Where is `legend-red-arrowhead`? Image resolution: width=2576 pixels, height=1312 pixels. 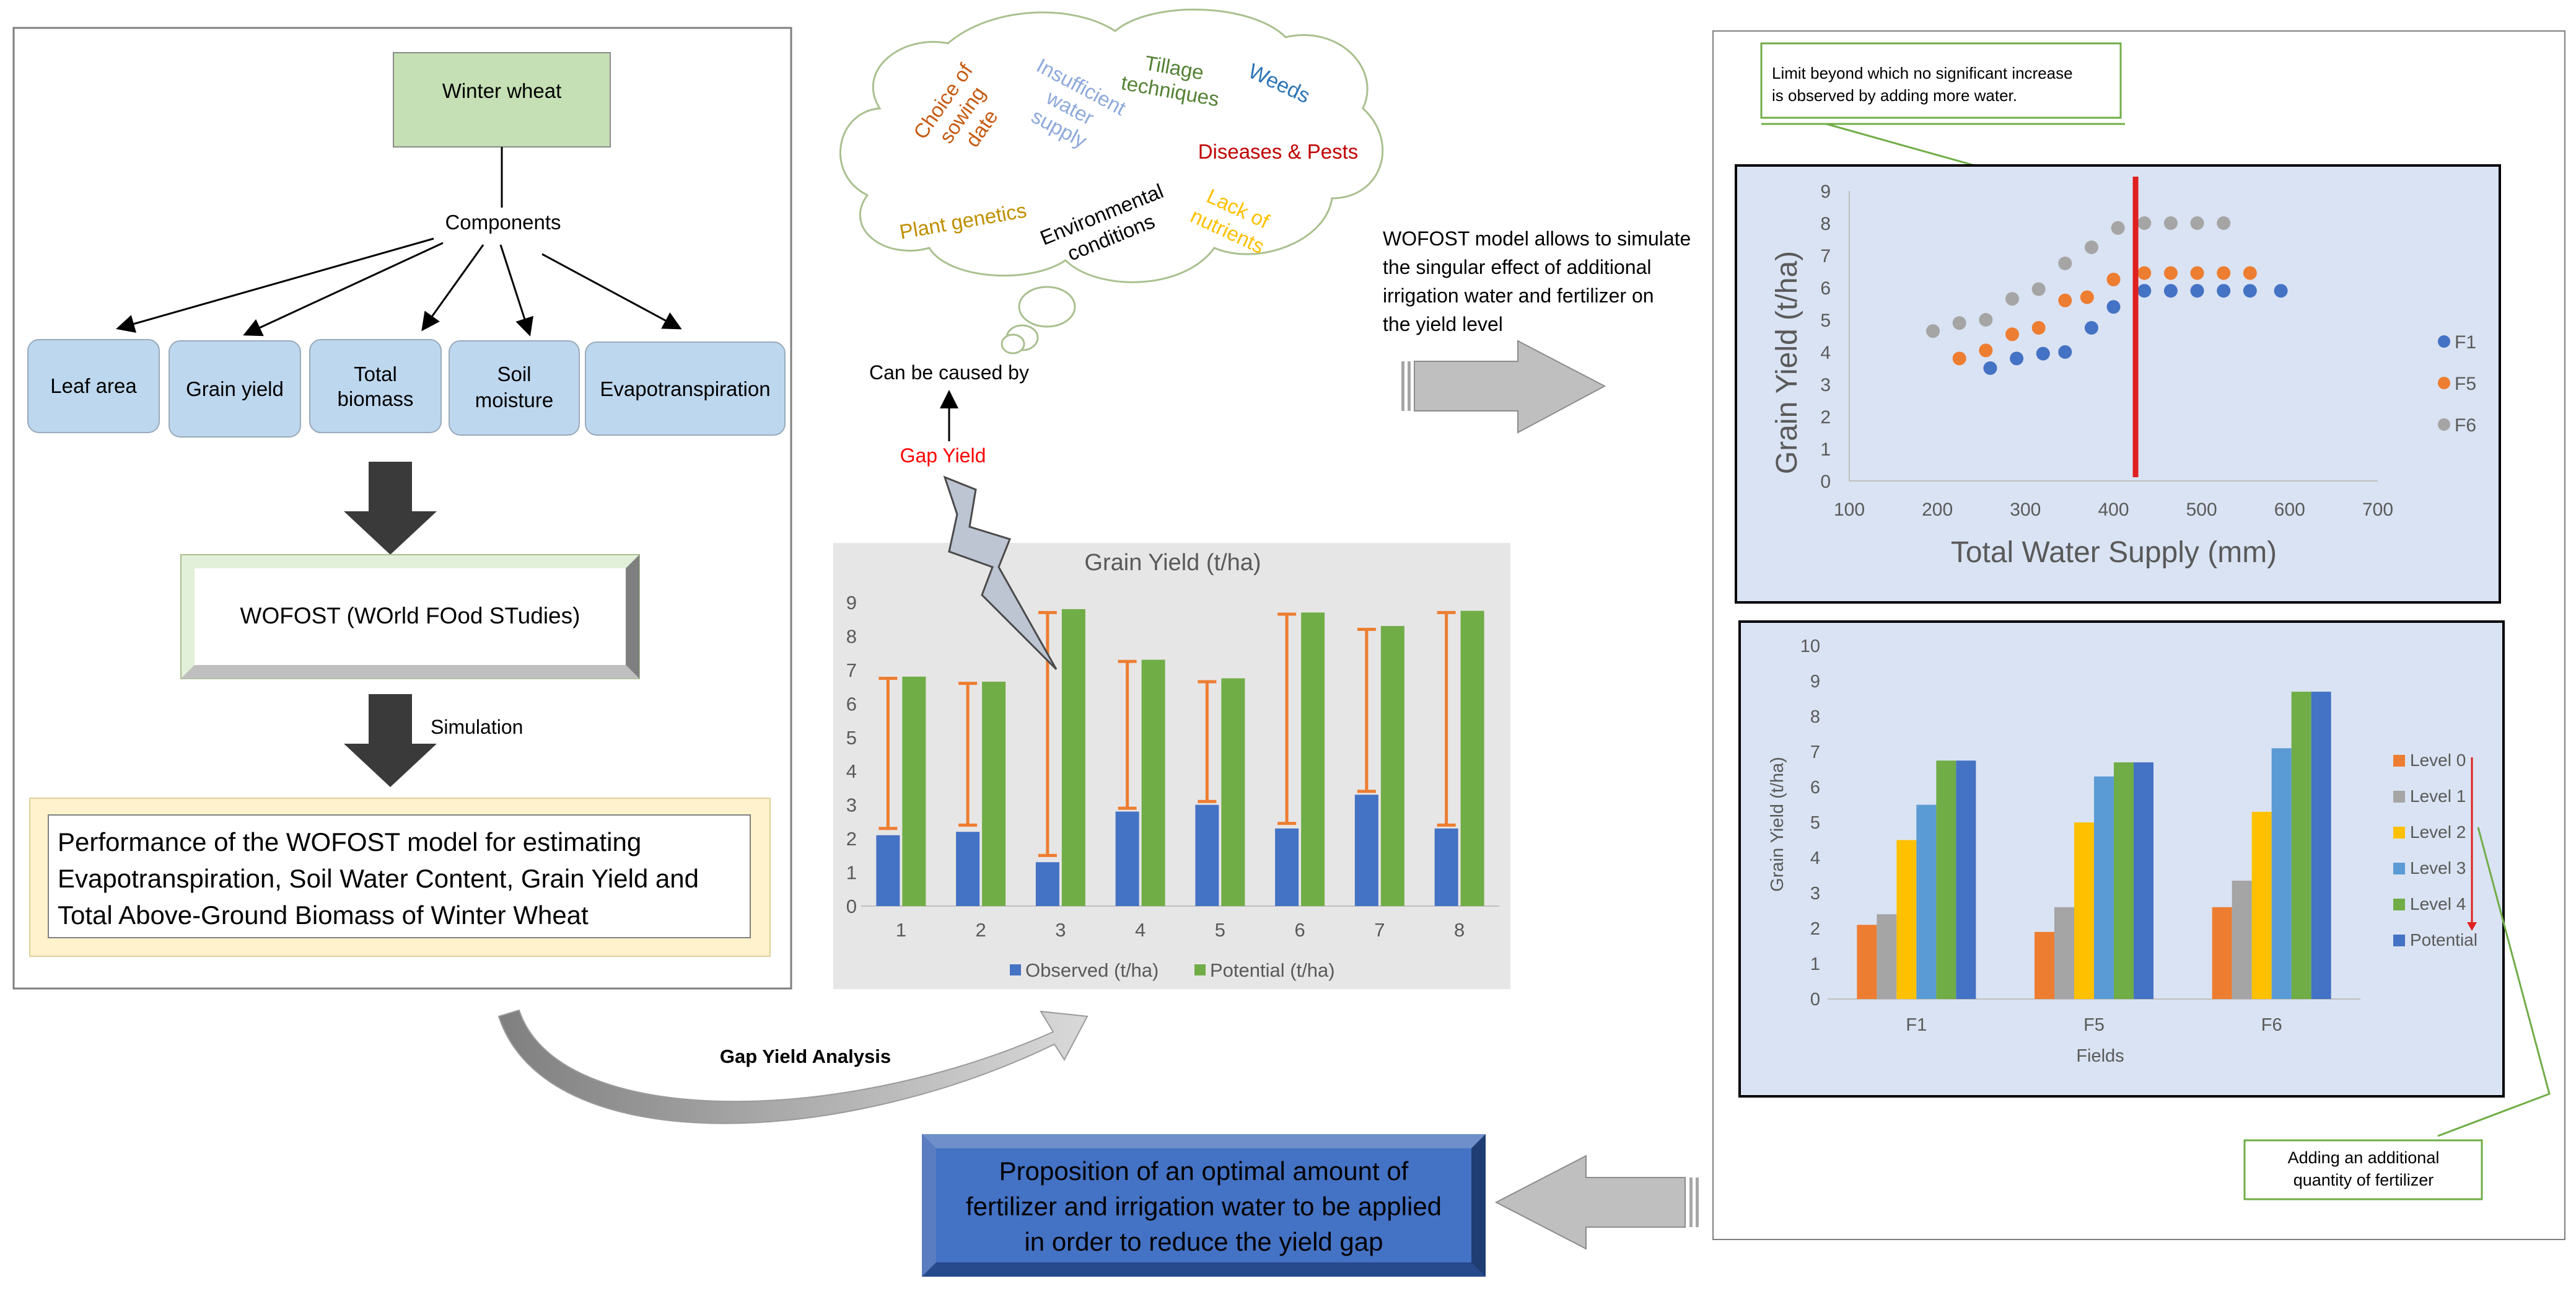
legend-red-arrowhead is located at coordinates (2472, 926).